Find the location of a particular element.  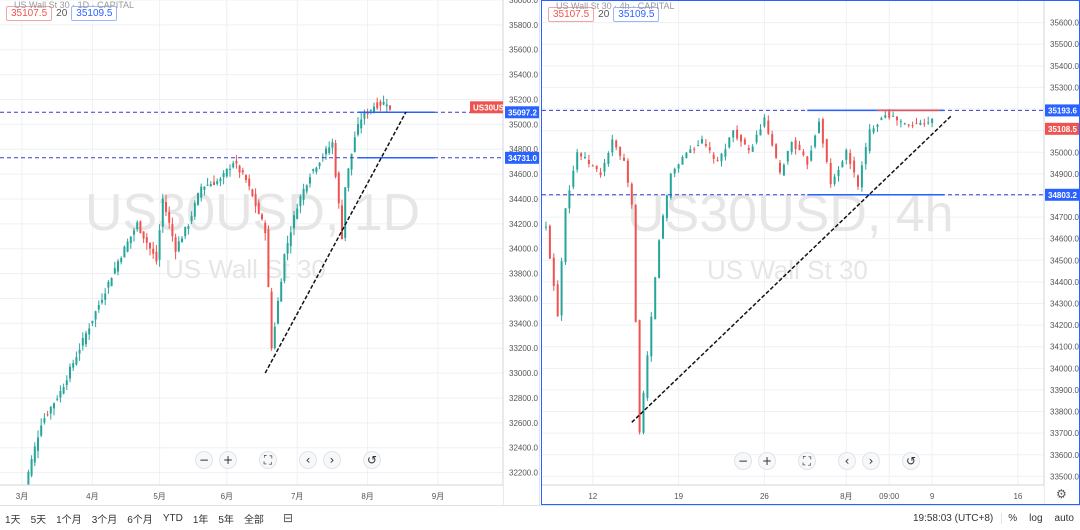

timeframe-1d-button: 1天 is located at coordinates (13, 520).